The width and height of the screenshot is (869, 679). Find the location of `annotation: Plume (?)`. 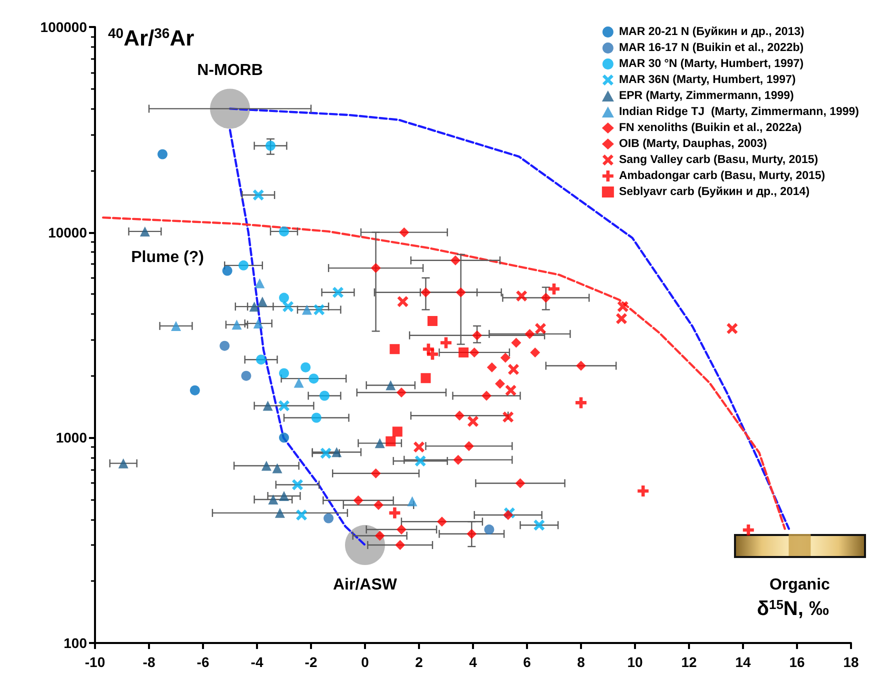

annotation: Plume (?) is located at coordinates (167, 257).